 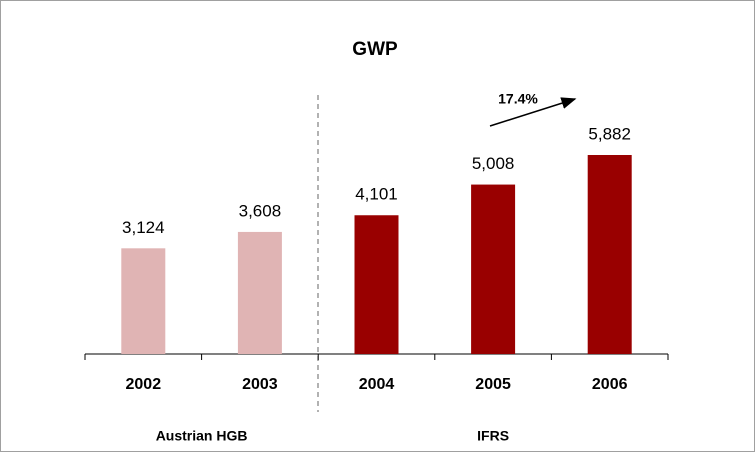 I want to click on x-tick-label: 2006, so click(x=610, y=384).